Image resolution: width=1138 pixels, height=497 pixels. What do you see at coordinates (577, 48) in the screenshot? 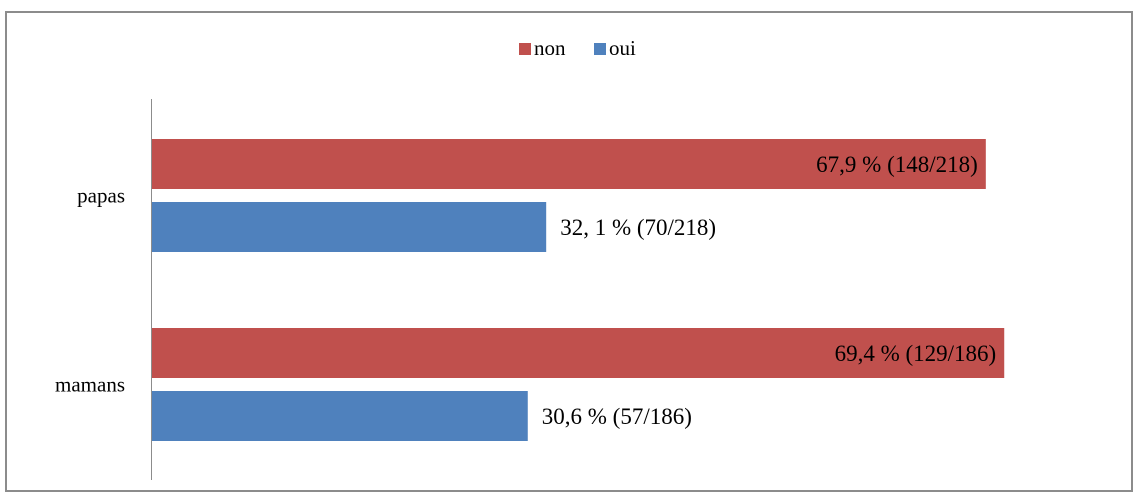
I see `legend: non oui` at bounding box center [577, 48].